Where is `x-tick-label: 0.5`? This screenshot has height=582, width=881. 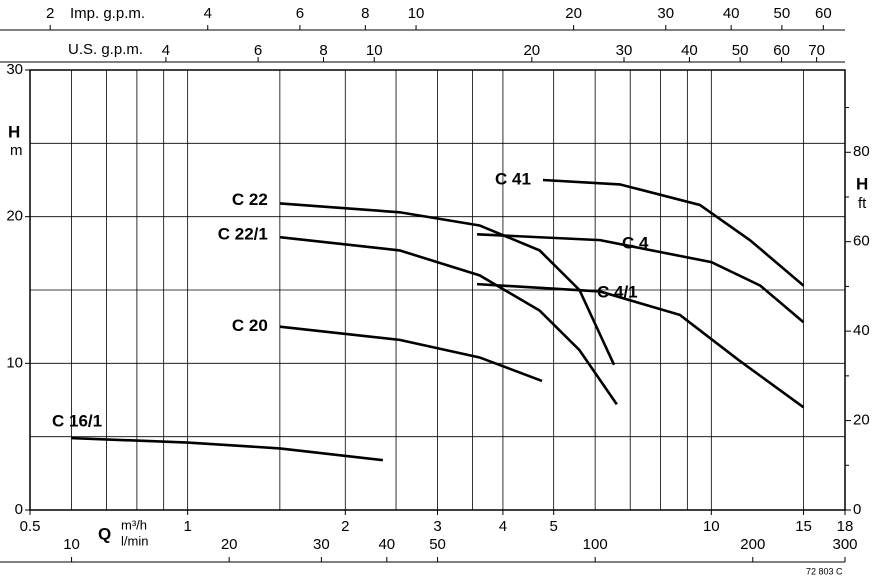 x-tick-label: 0.5 is located at coordinates (30, 526).